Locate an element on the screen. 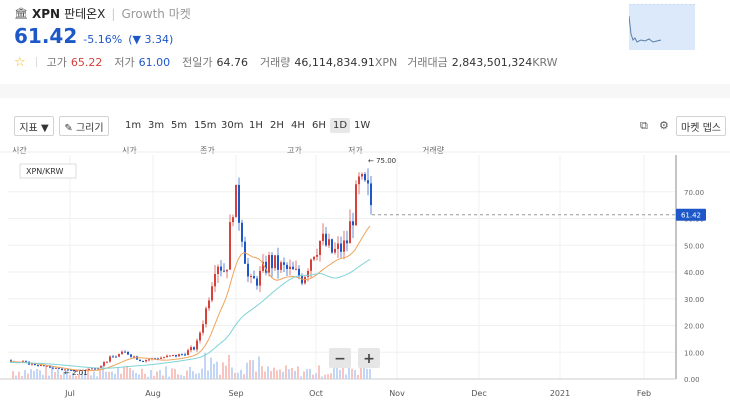 Image resolution: width=730 pixels, height=404 pixels. amount-value: 2,843,501,324 is located at coordinates (492, 62).